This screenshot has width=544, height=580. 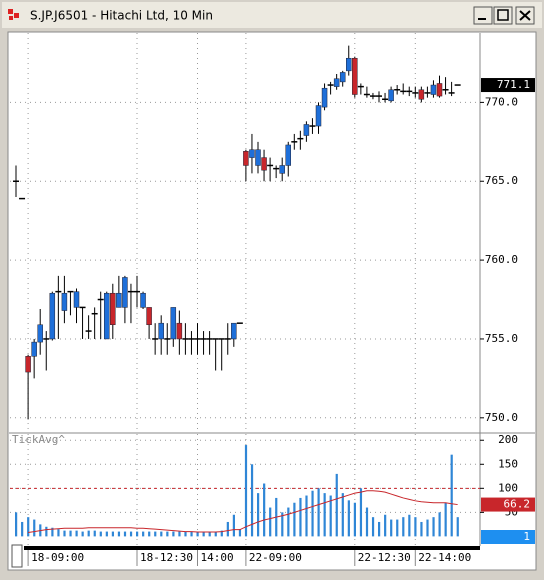 I want to click on app-icon, so click(x=13, y=14).